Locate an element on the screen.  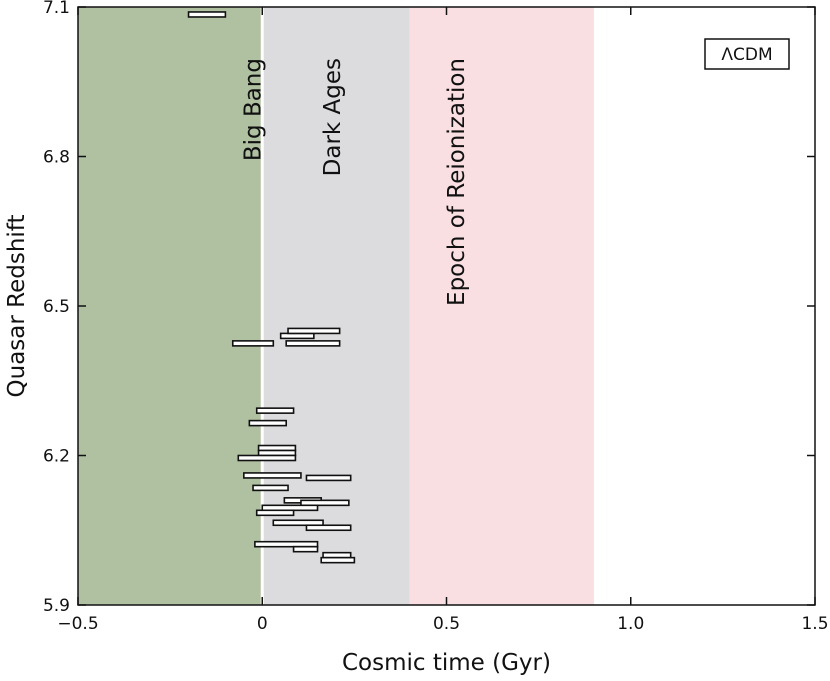
x-tick-label: 0 is located at coordinates (262, 624).